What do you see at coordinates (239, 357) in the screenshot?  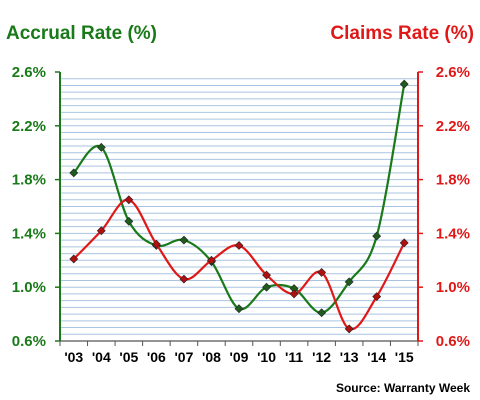 I see `x-tick-label: '09` at bounding box center [239, 357].